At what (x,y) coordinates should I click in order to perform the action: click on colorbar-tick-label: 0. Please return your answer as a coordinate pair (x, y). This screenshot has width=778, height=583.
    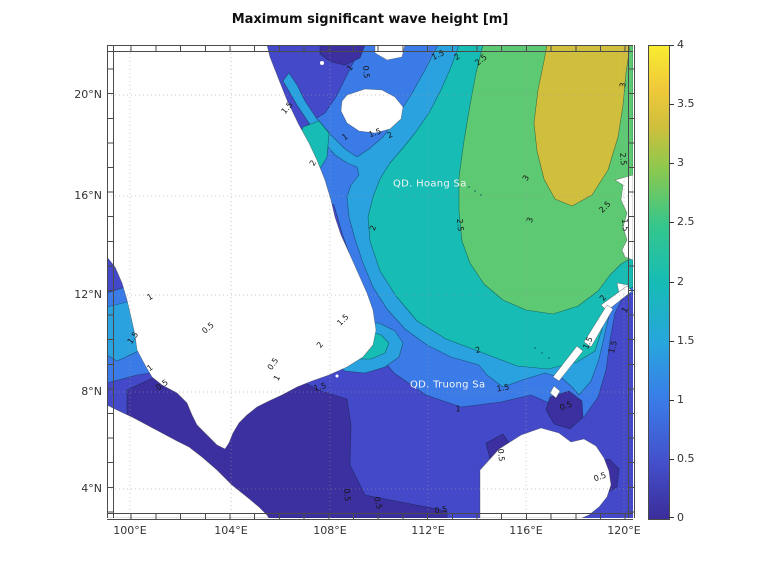
    Looking at the image, I should click on (680, 517).